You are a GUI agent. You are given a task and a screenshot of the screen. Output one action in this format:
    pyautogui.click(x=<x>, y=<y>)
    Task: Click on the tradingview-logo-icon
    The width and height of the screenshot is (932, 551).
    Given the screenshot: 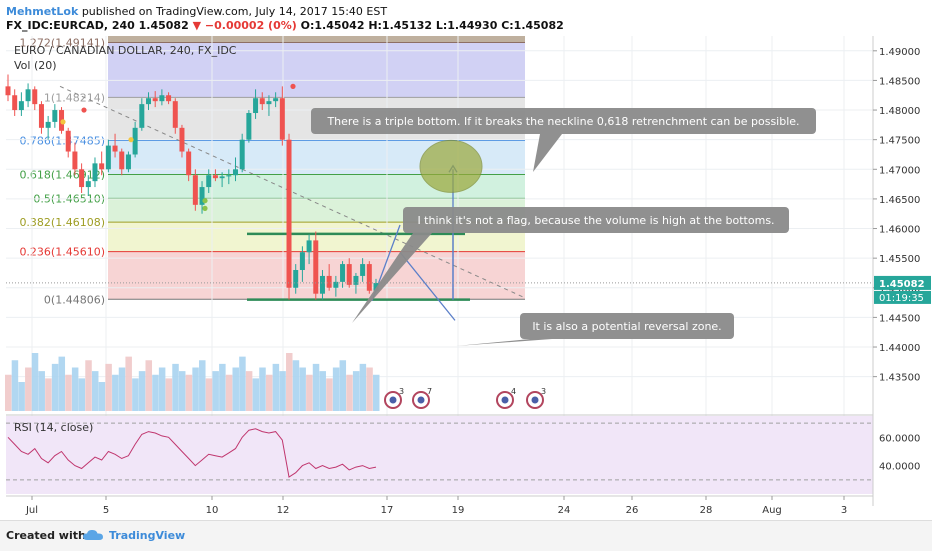 What is the action you would take?
    pyautogui.click(x=93, y=534)
    